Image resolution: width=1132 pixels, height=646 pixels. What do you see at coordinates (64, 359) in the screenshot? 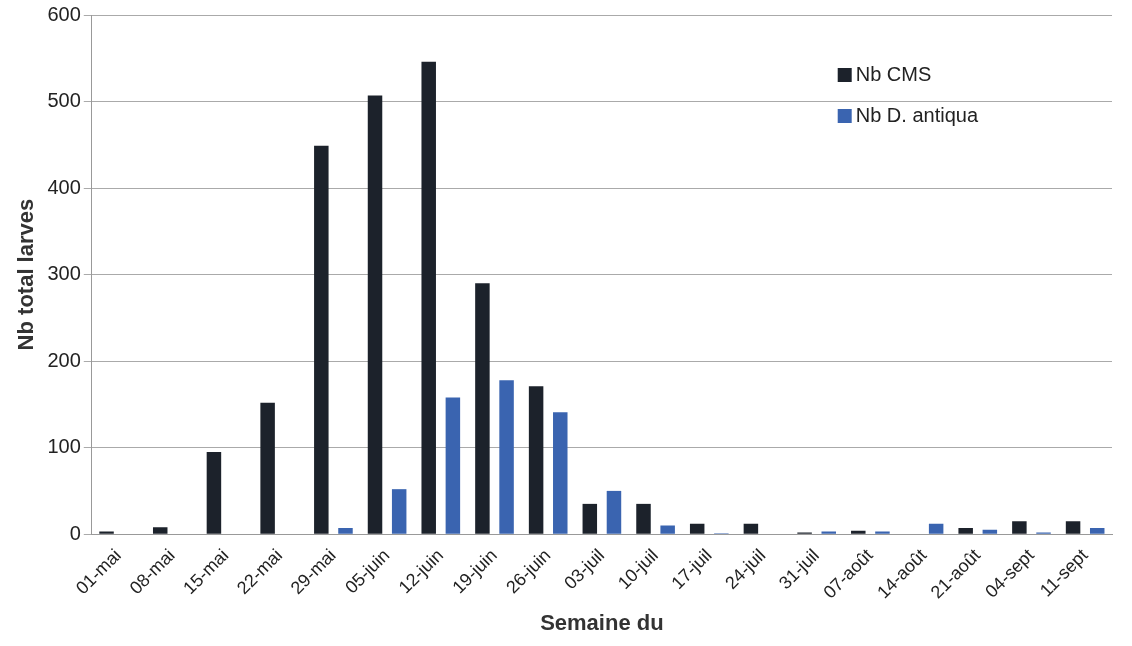
I see `y-tick-label: 200` at bounding box center [64, 359].